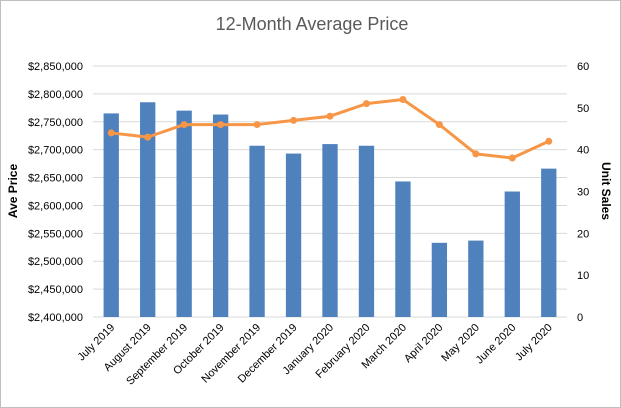  What do you see at coordinates (55, 95) in the screenshot?
I see `left-tick-label: $2,800,000` at bounding box center [55, 95].